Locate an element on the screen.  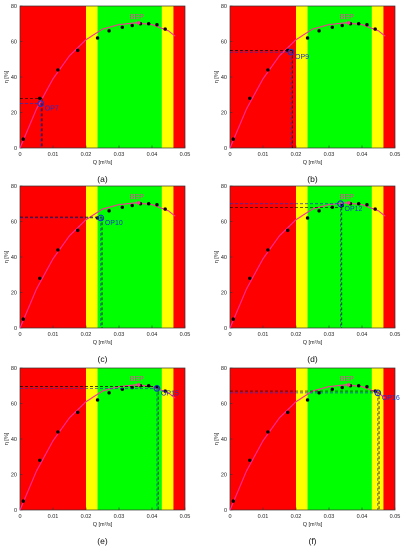
operating-point-label: OP9 is located at coordinates (302, 57).